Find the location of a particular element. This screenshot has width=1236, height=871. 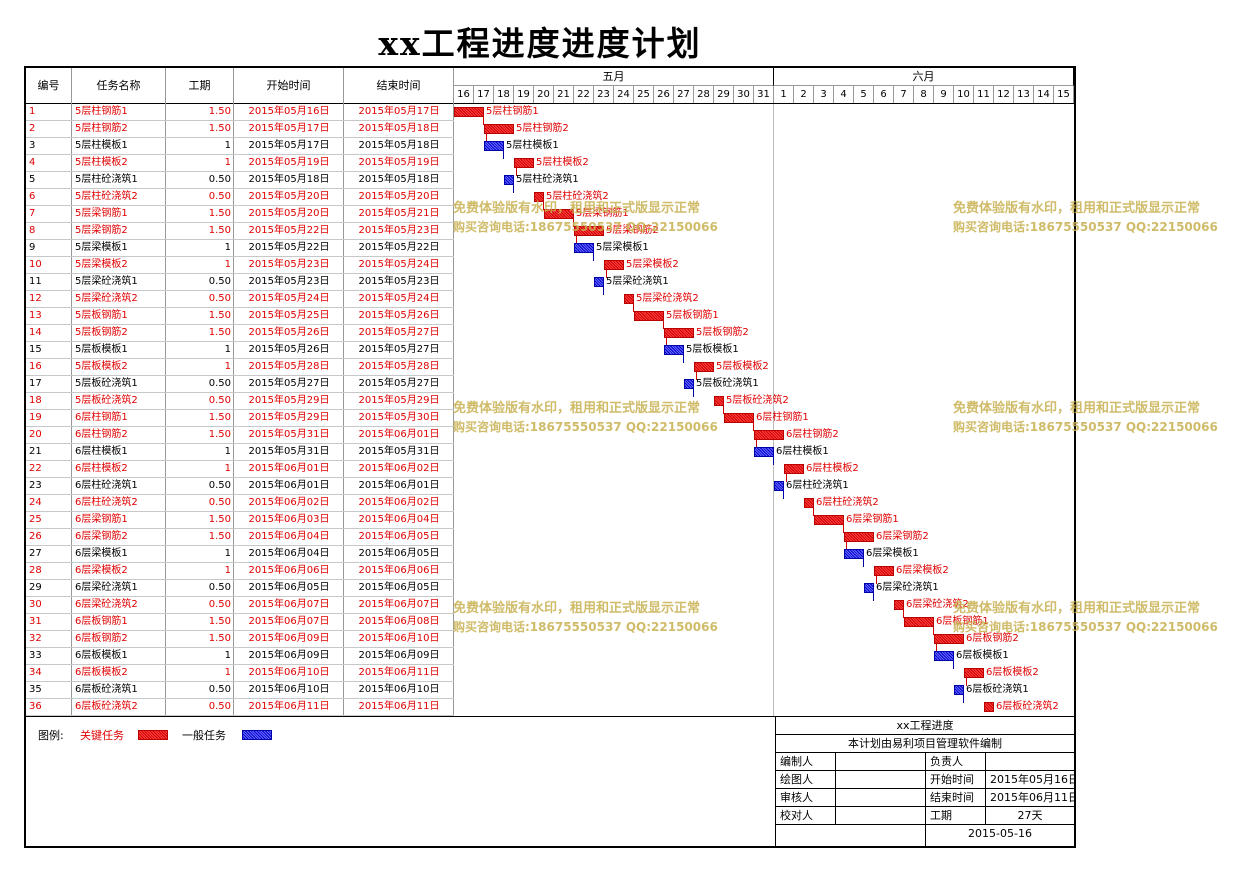

task-end-cell: 2015年05月27日 is located at coordinates (399, 349).